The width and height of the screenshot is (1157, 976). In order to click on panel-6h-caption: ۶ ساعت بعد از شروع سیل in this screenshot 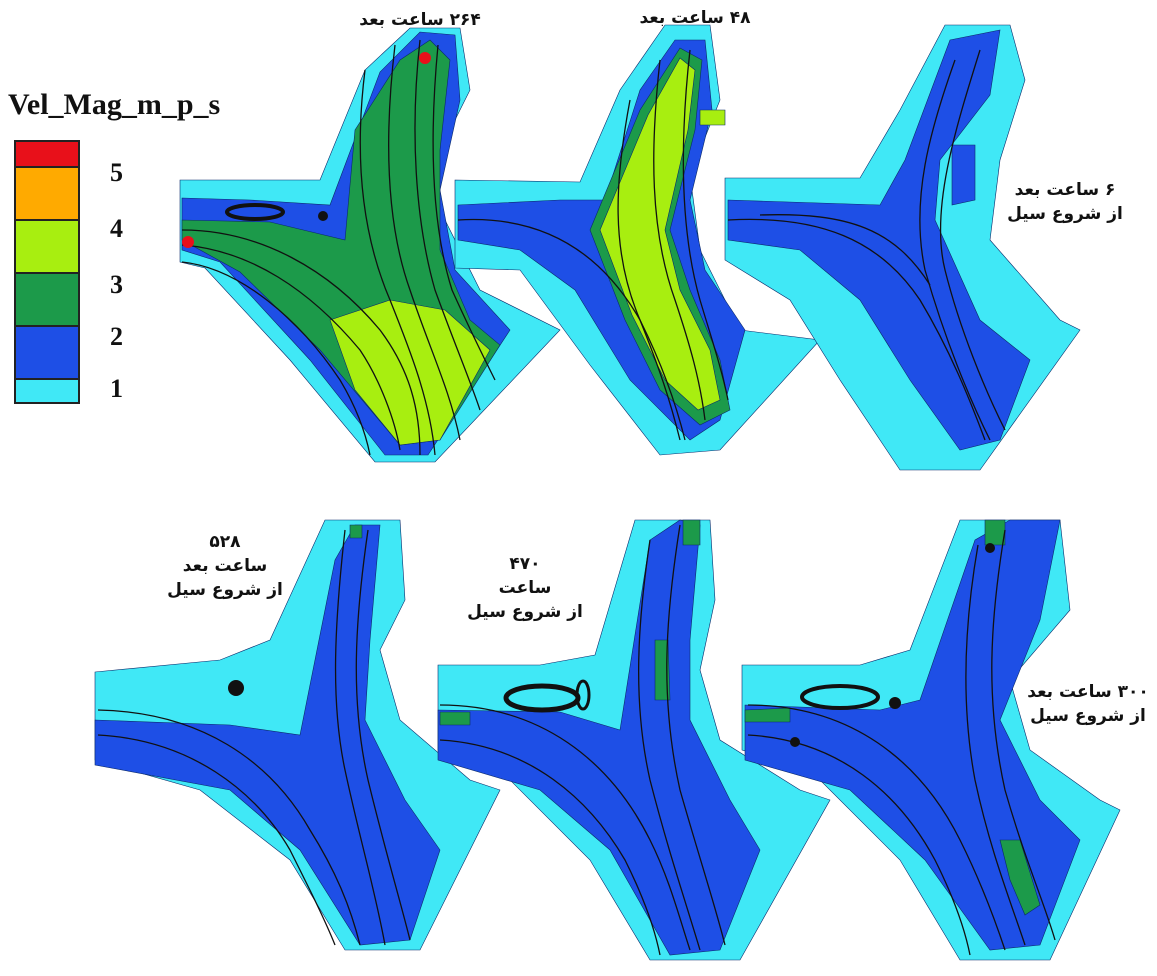, I will do `click(1065, 202)`.